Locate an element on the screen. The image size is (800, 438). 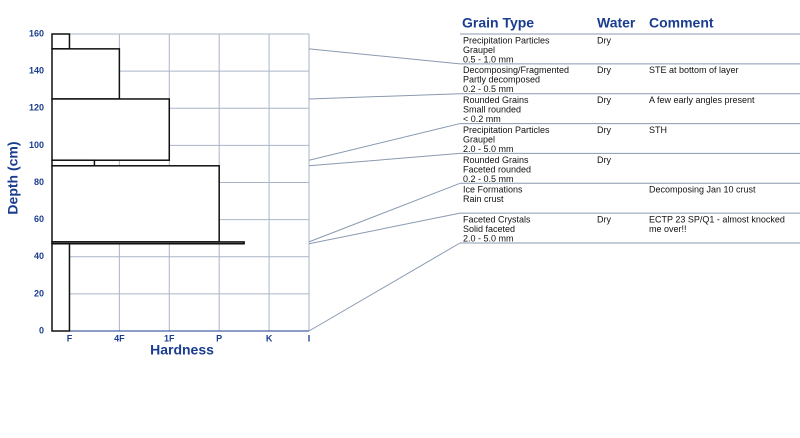
y-axis-label: Depth (cm) is located at coordinates (13, 177).